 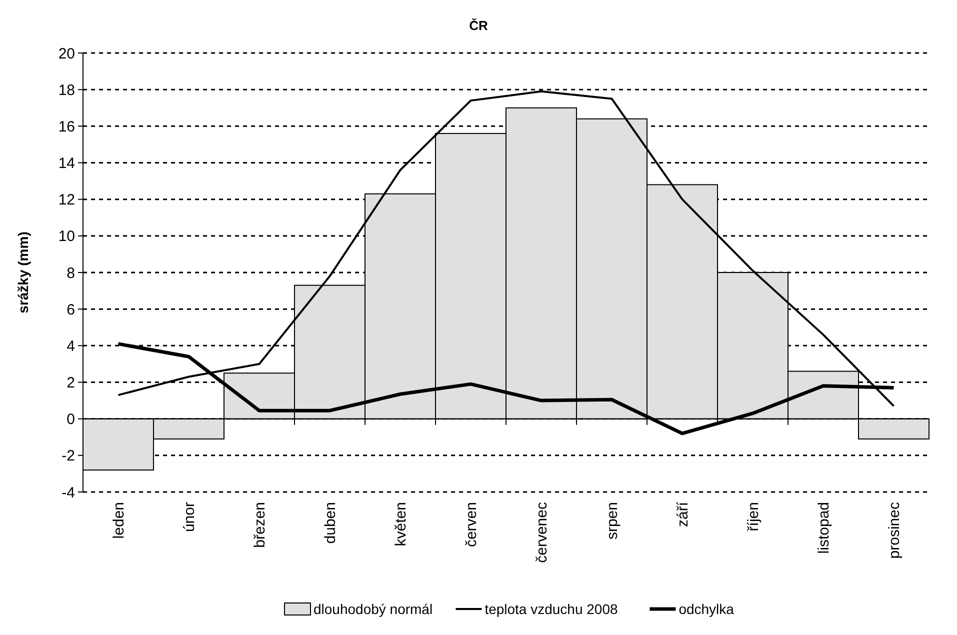 What do you see at coordinates (612, 521) in the screenshot?
I see `x-tick-label: srpen` at bounding box center [612, 521].